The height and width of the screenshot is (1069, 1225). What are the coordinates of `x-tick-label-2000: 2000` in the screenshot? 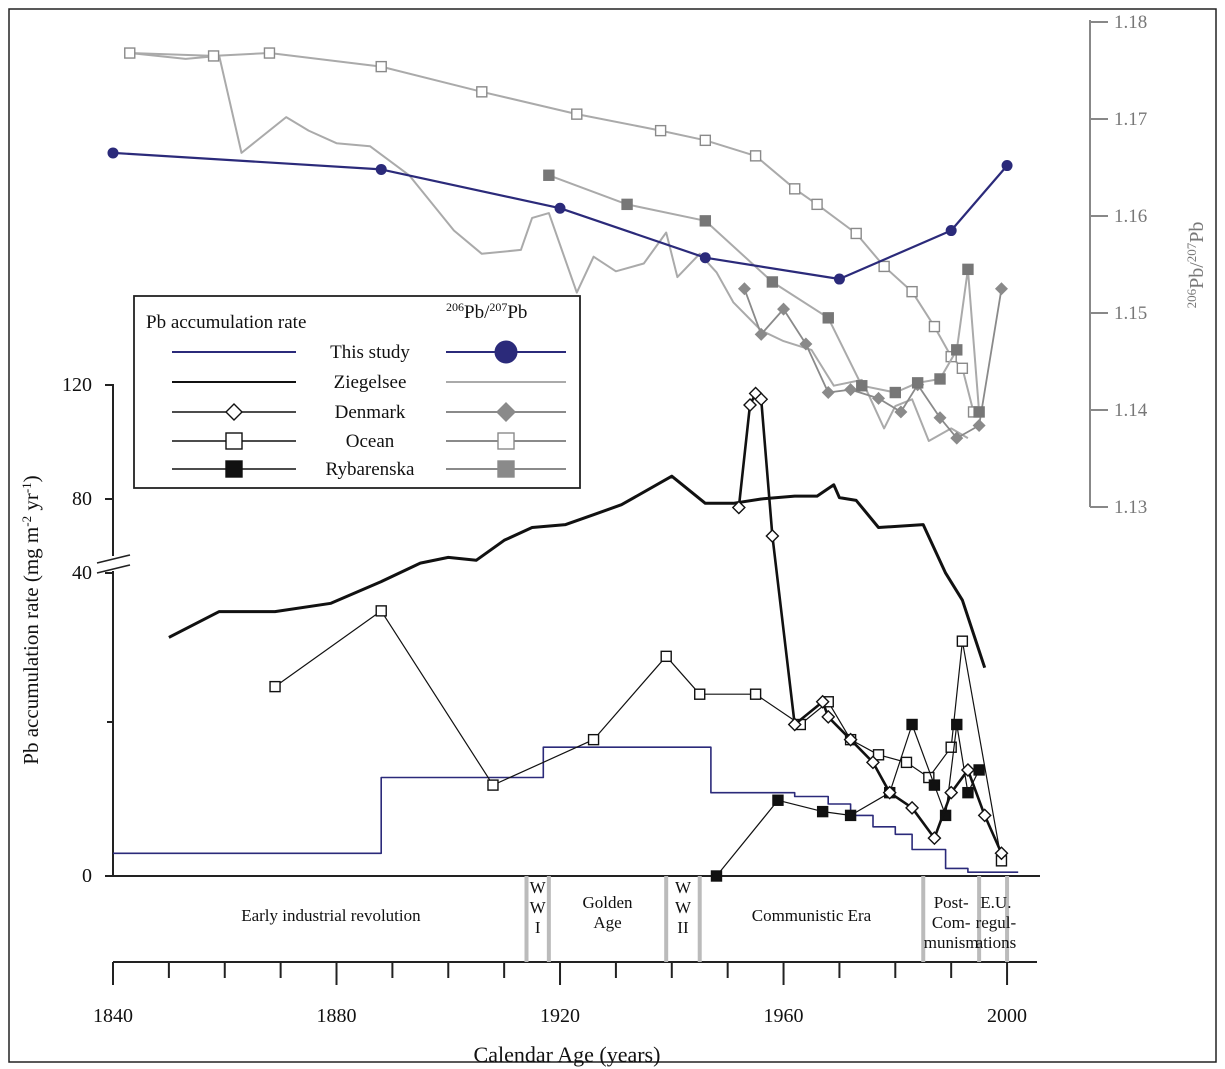 It's located at (1007, 1016).